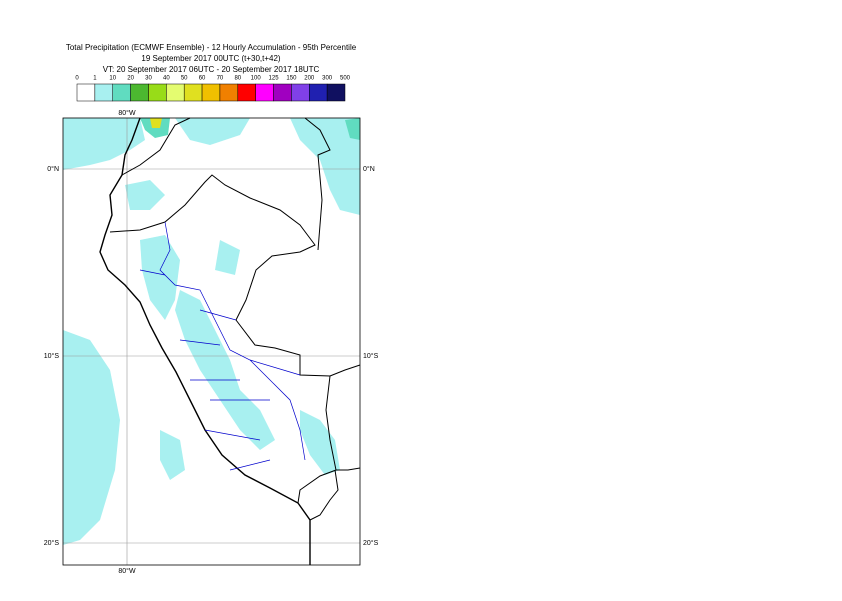  I want to click on legend-label: 50, so click(184, 79).